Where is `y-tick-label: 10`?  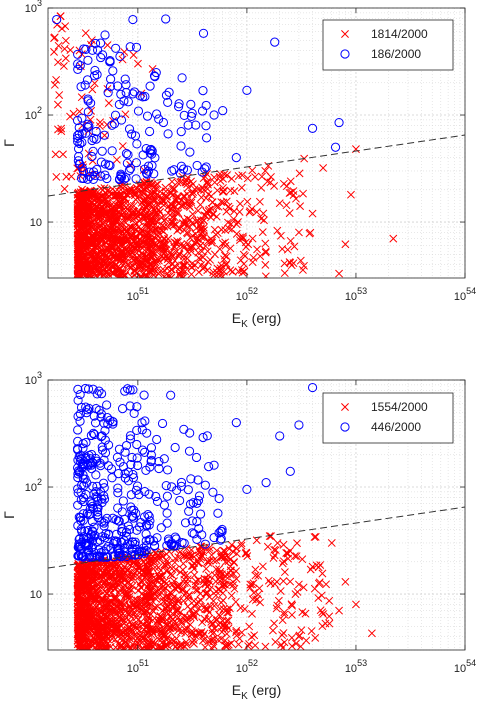
y-tick-label: 10 is located at coordinates (36, 595).